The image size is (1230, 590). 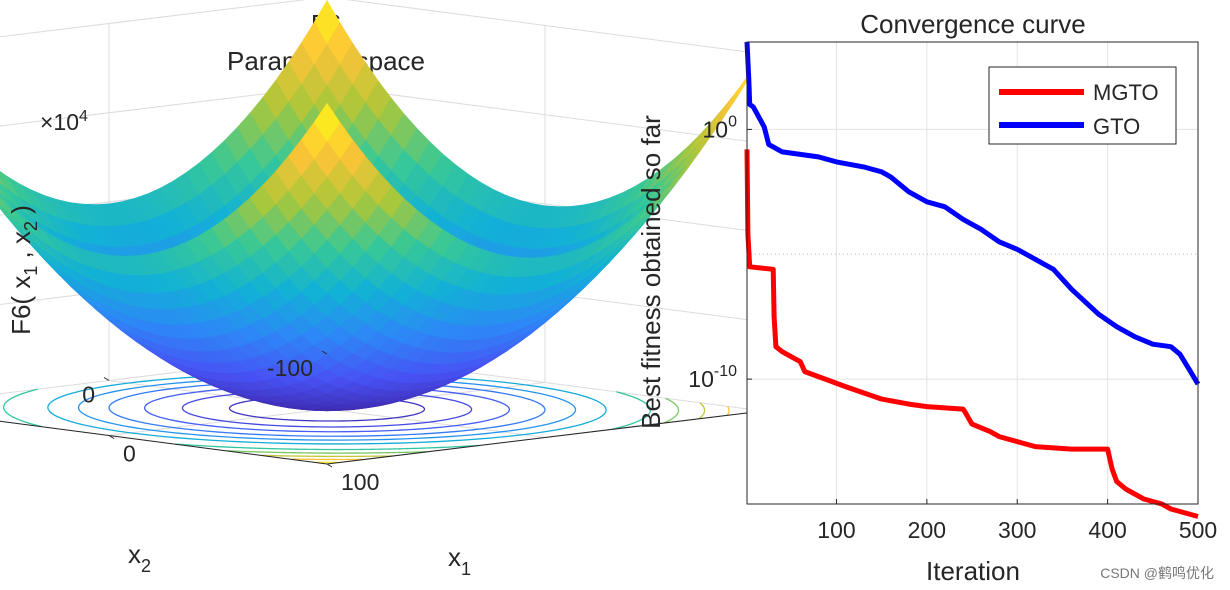 I want to click on legend-label-gto: GTO, so click(x=1116, y=126).